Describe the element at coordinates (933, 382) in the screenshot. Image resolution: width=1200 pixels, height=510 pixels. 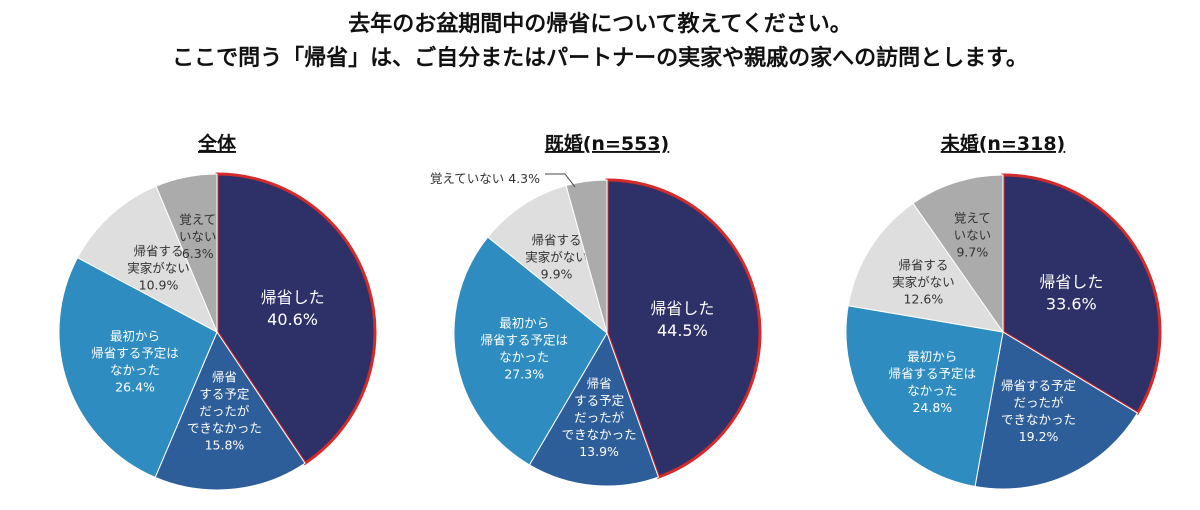
I see `slice-label: 最初から帰省する予定はなかった 24.8%` at that location.